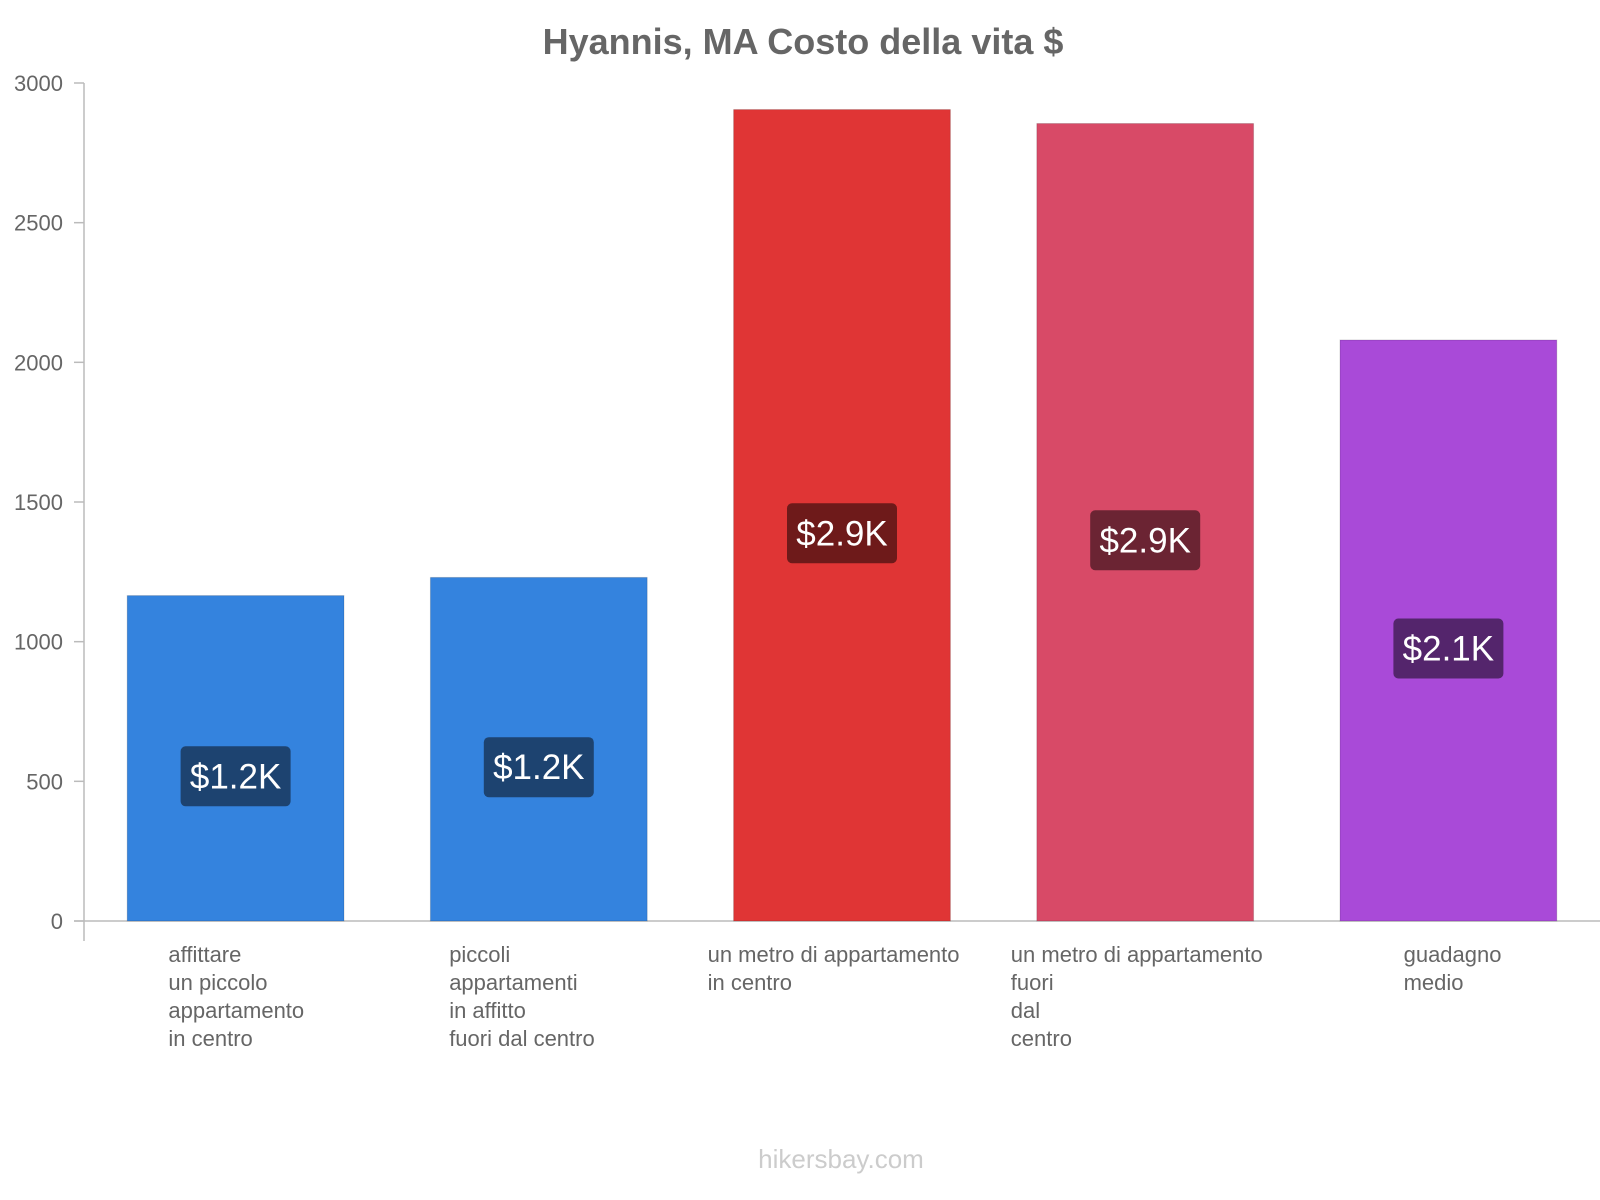 The image size is (1600, 1200). Describe the element at coordinates (522, 1038) in the screenshot. I see `category-label-line: fuori dal centro` at that location.